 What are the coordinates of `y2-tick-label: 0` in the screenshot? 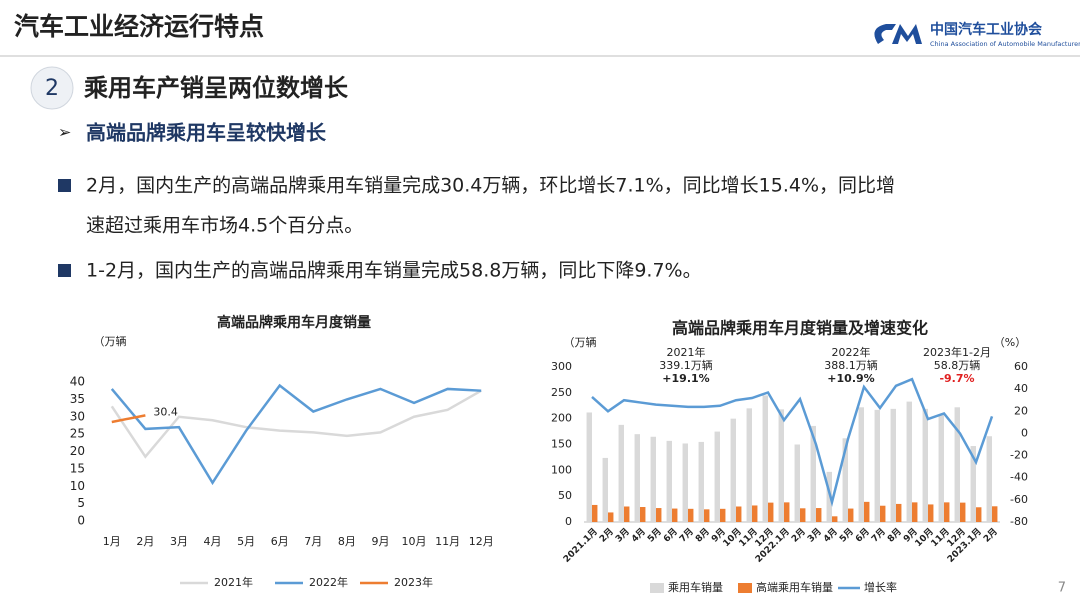 It's located at (1024, 432).